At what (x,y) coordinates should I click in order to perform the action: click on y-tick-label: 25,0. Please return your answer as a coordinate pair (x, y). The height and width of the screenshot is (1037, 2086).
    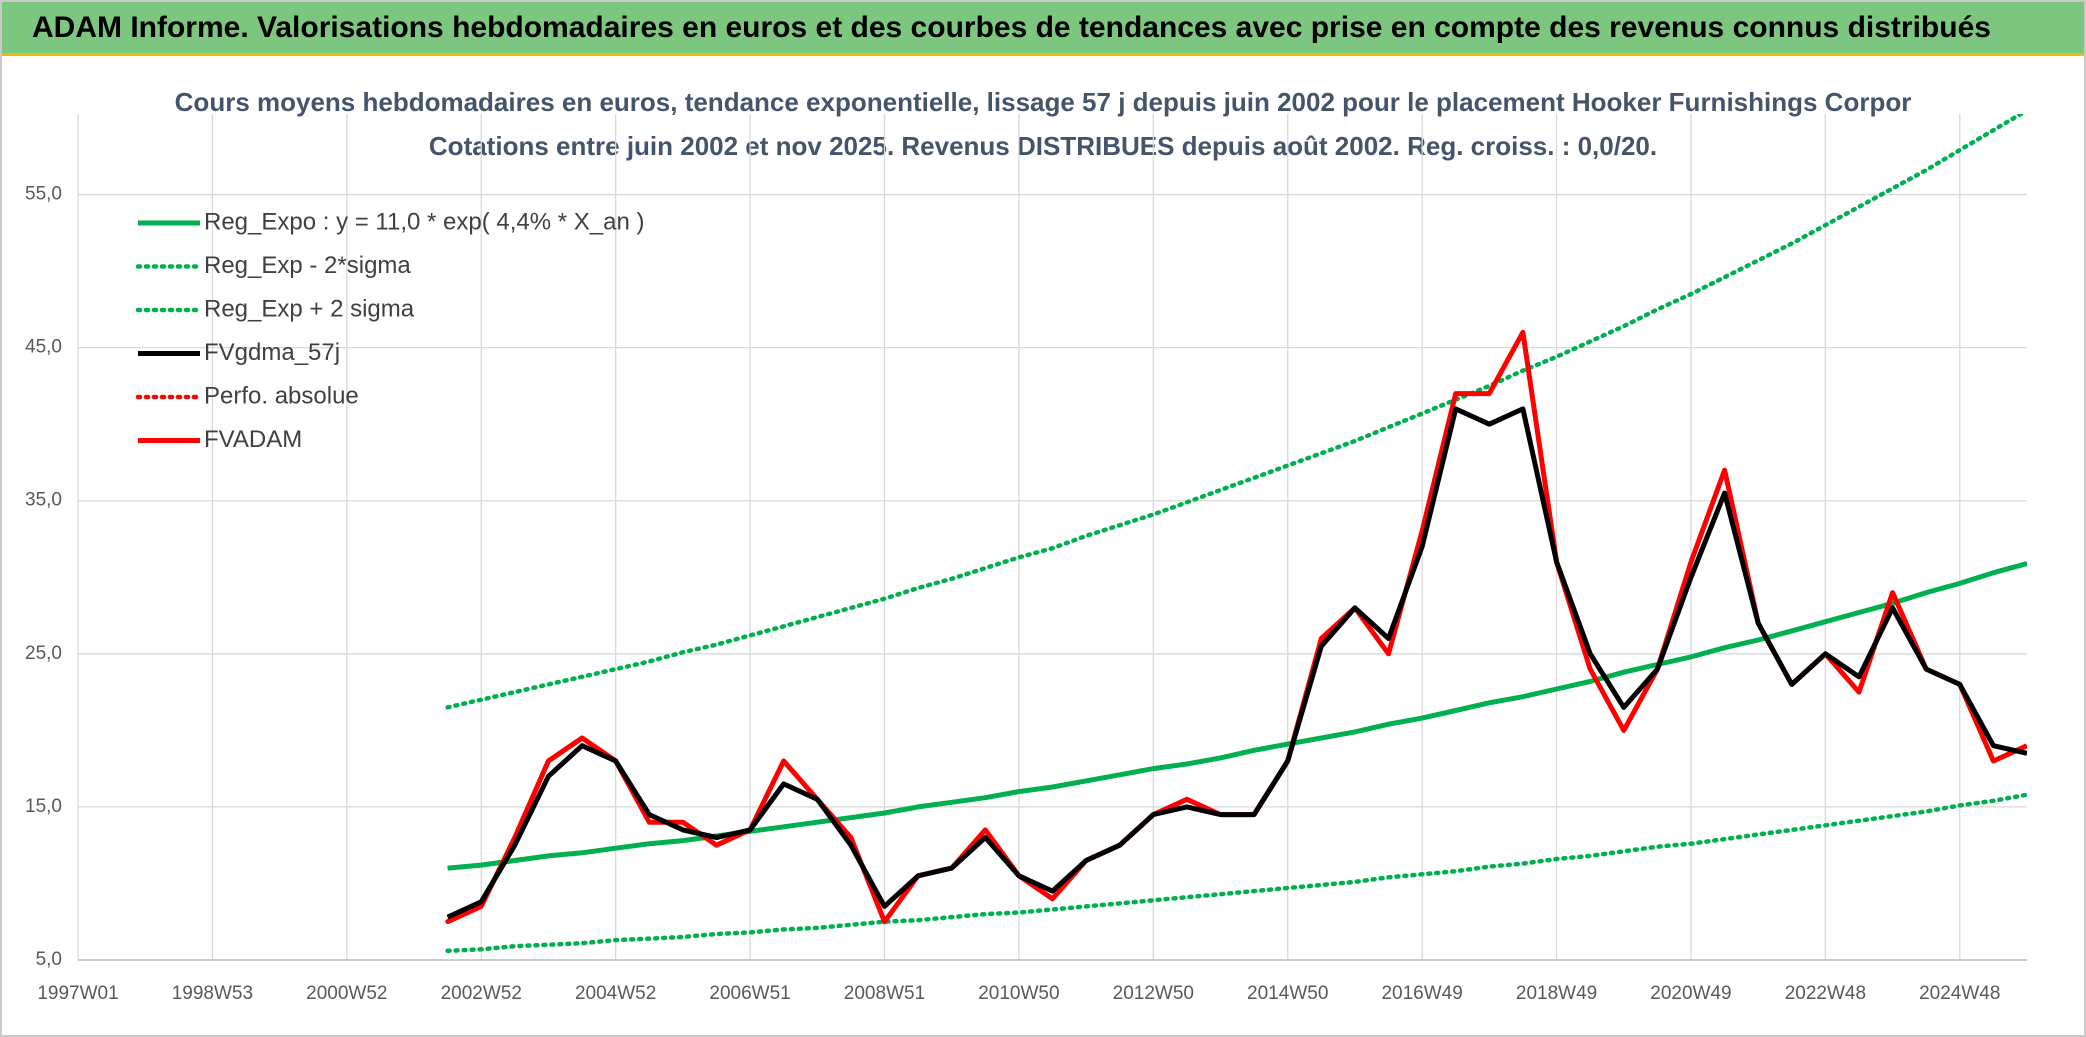
    Looking at the image, I should click on (43, 653).